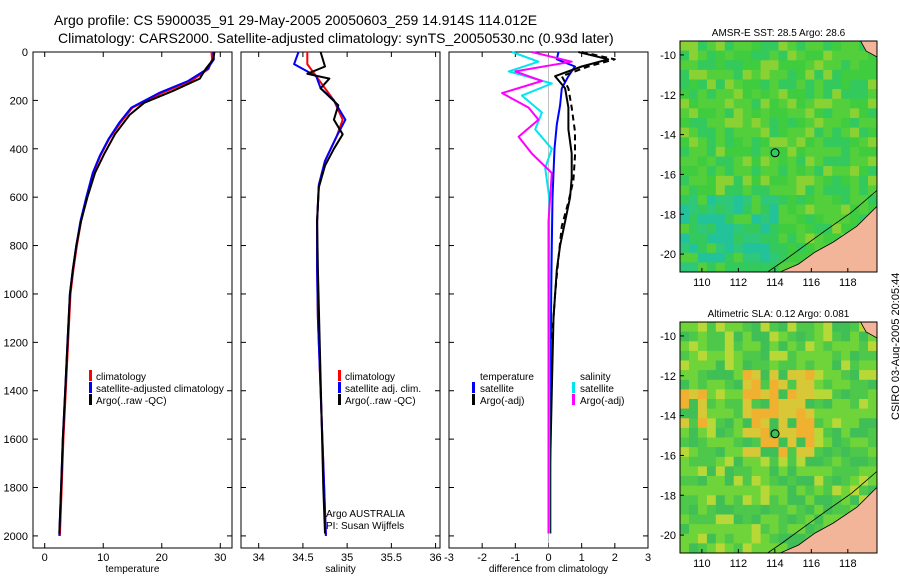 The image size is (900, 580). I want to click on salinity-legend-swatch, so click(339, 399).